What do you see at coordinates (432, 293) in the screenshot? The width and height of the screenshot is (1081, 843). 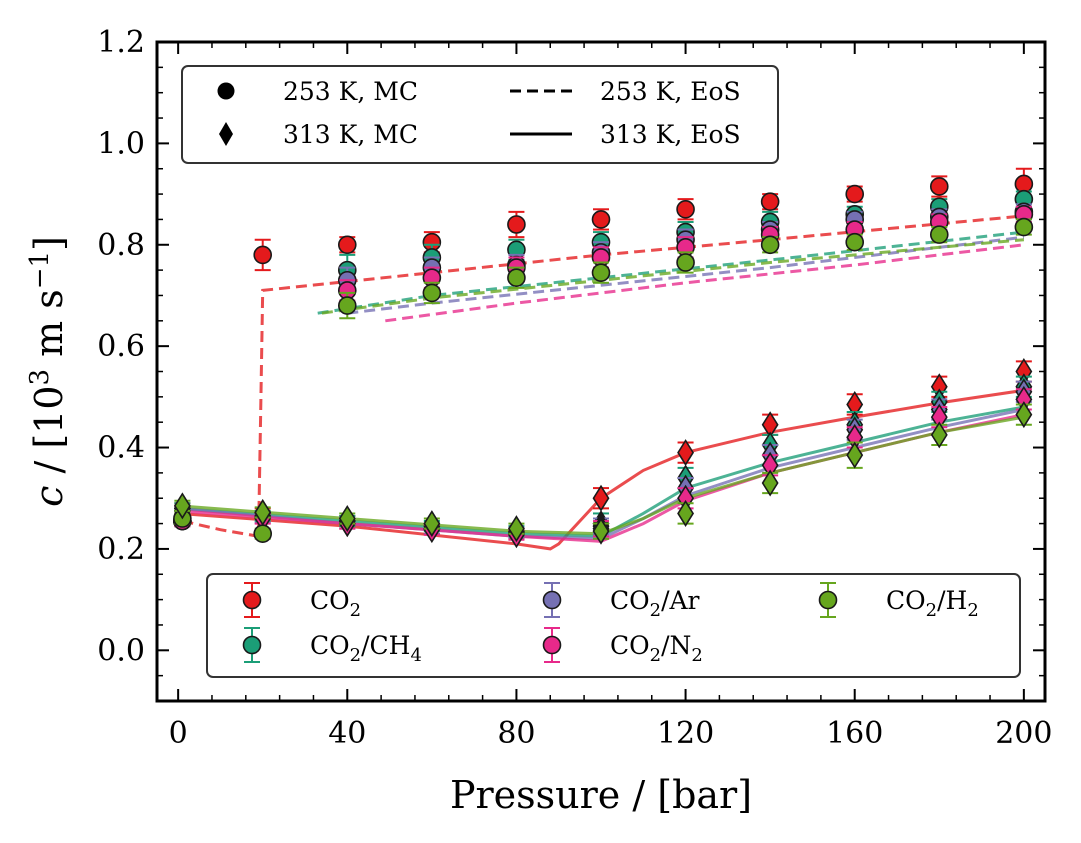 I see `point-253k-s4-p3` at bounding box center [432, 293].